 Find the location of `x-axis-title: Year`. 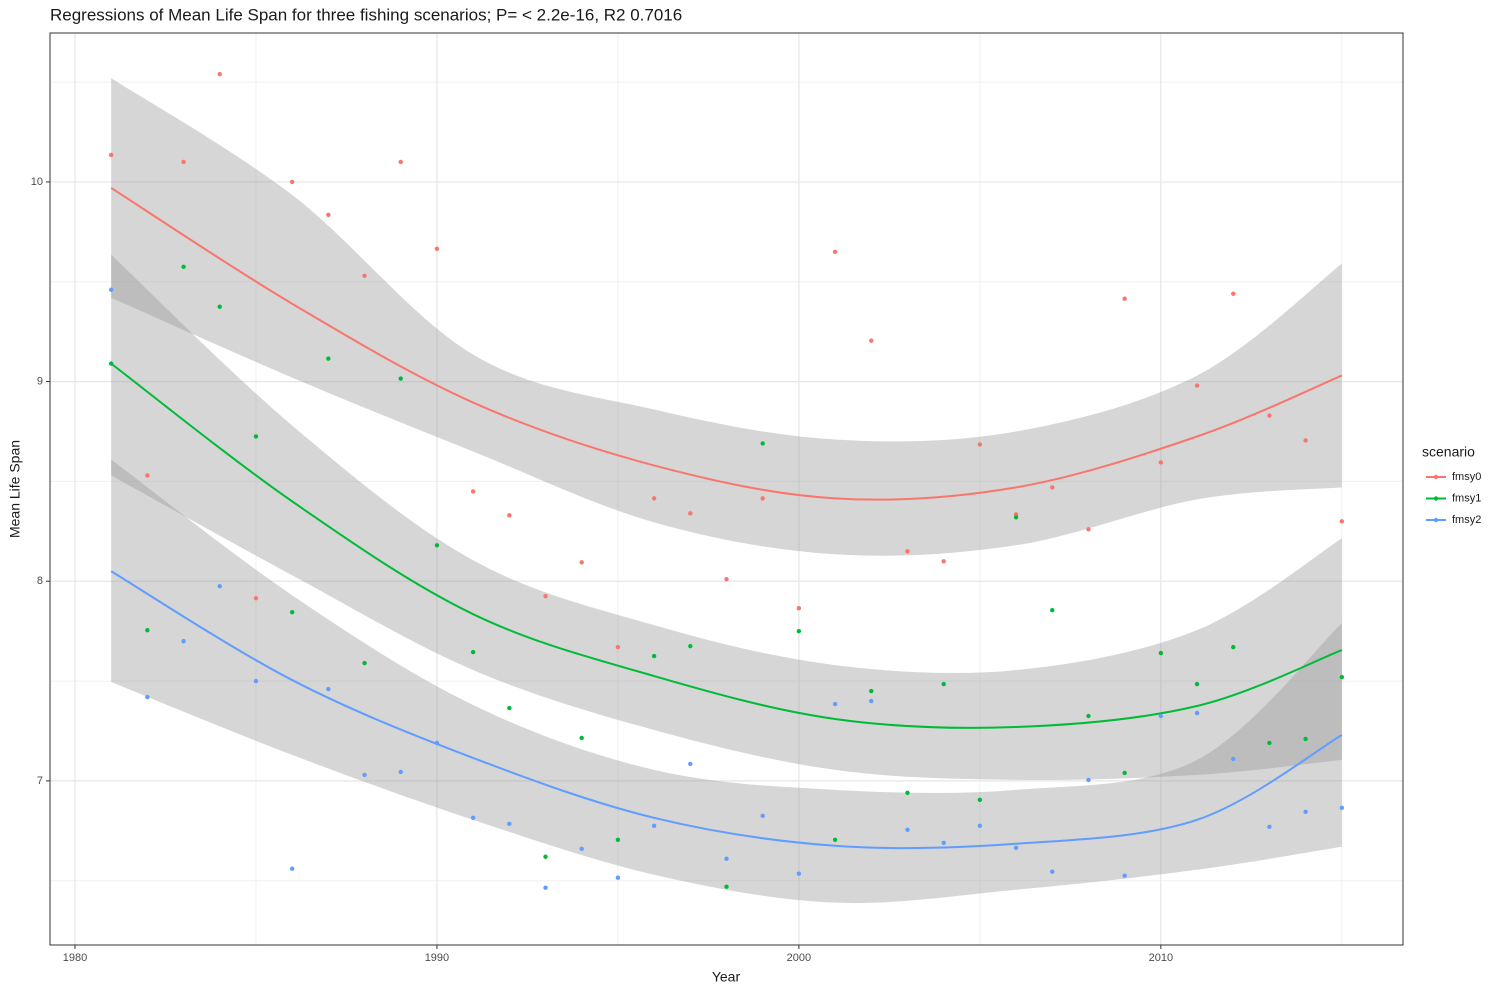

x-axis-title: Year is located at coordinates (726, 977).